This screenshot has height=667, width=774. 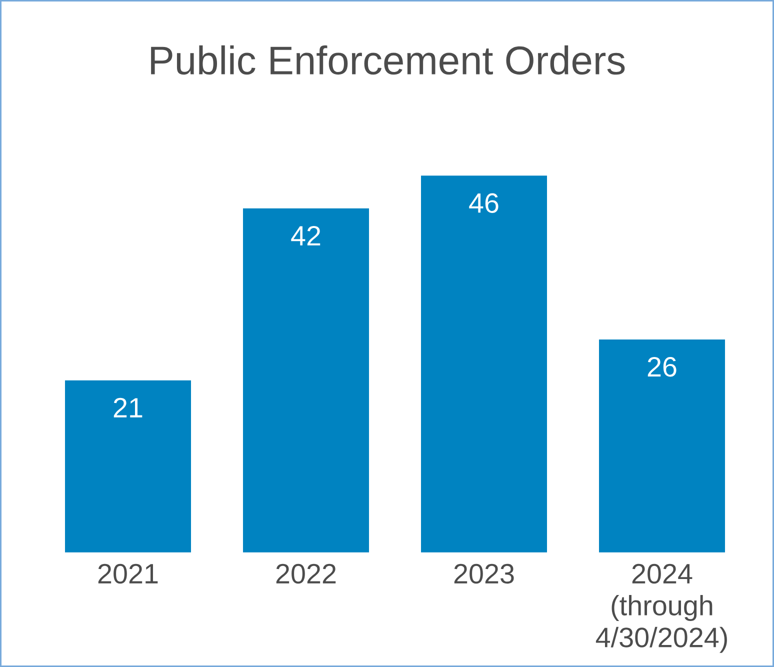 What do you see at coordinates (484, 574) in the screenshot?
I see `x-tick-label: 2023` at bounding box center [484, 574].